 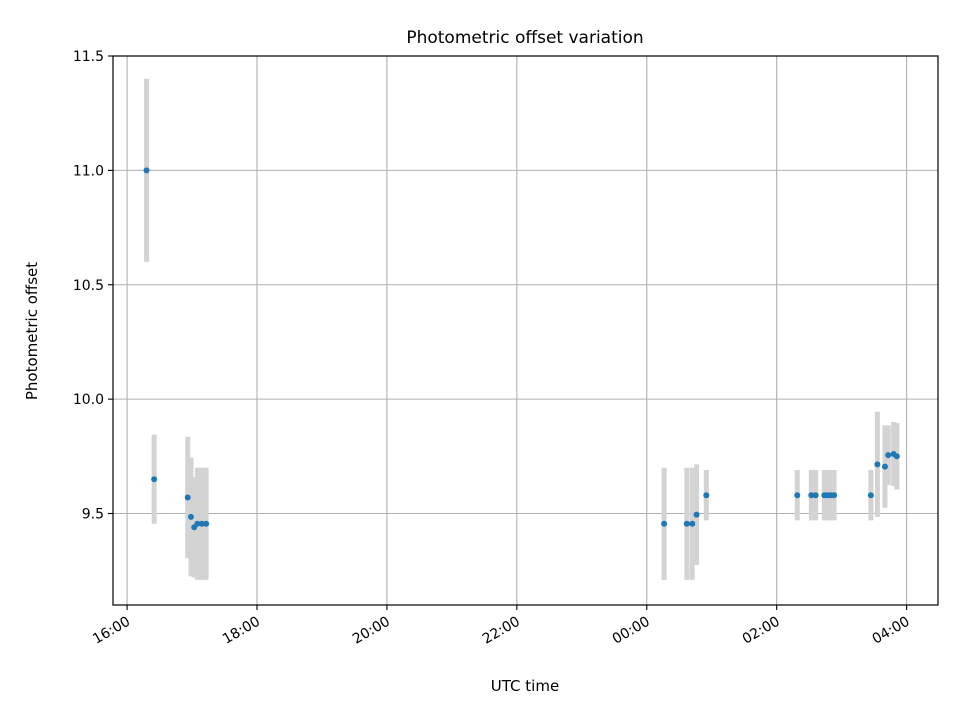 I want to click on chart-title: Photometric offset variation, so click(x=524, y=38).